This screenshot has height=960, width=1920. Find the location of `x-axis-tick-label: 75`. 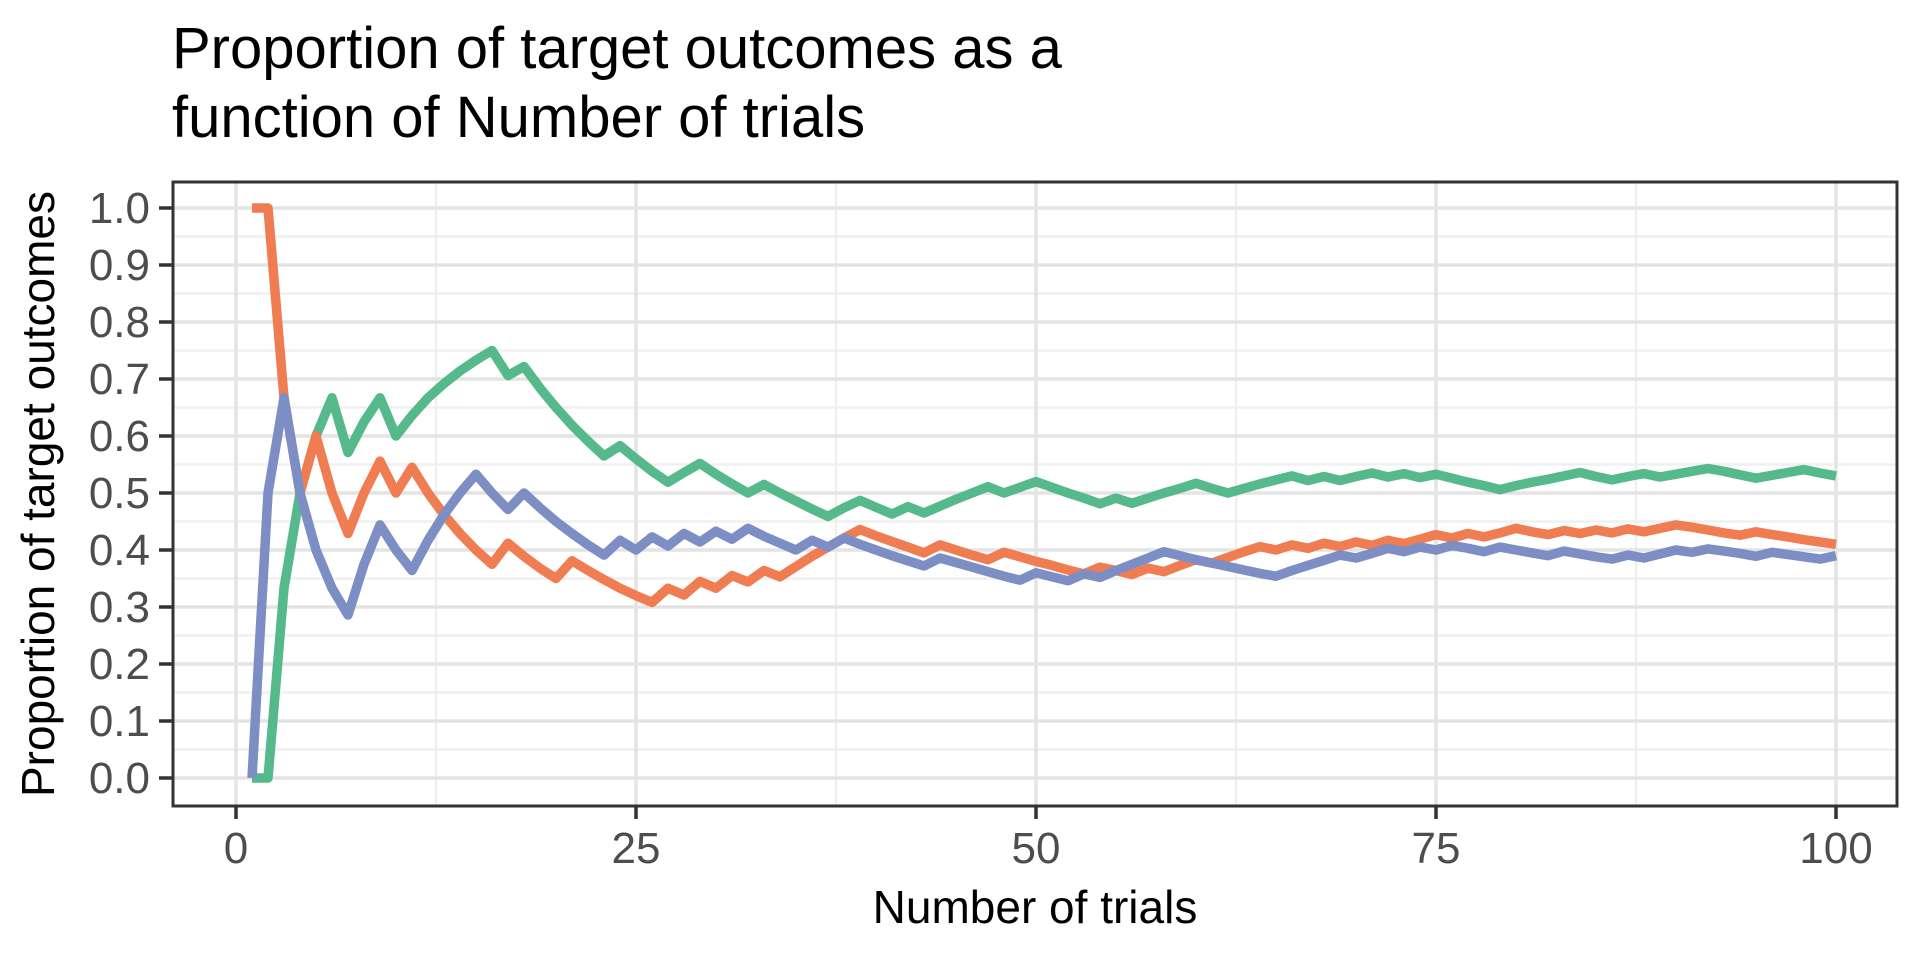

x-axis-tick-label: 75 is located at coordinates (1436, 848).